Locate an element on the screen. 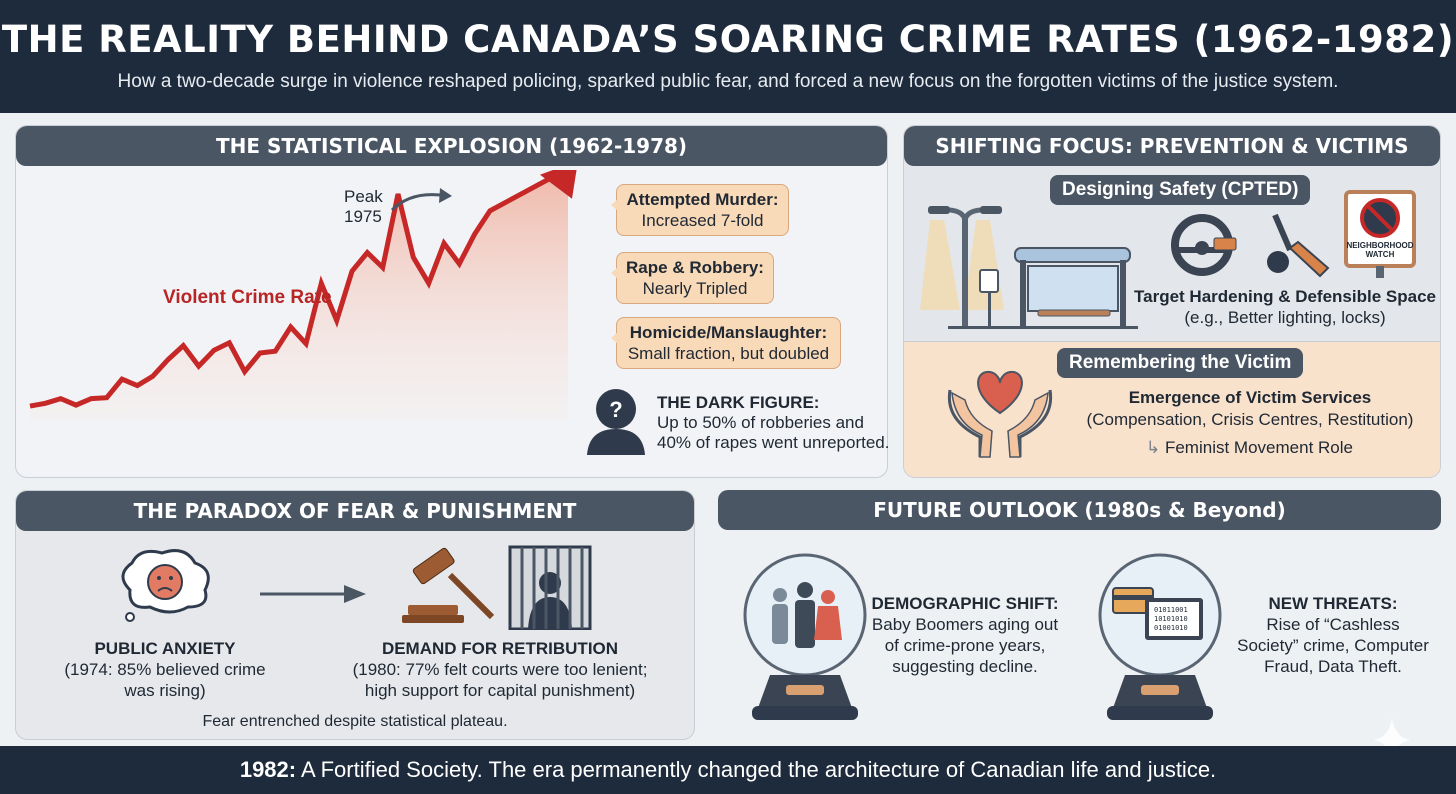 Image resolution: width=1456 pixels, height=794 pixels. chart-series-line is located at coordinates (299, 289).